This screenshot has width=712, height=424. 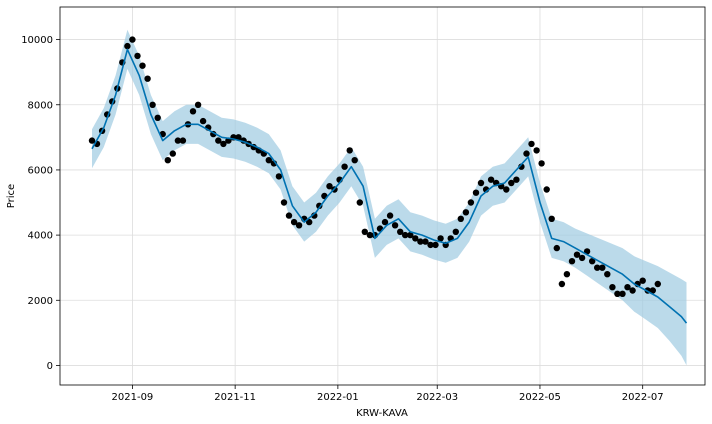 I want to click on x-tick-label: 2022-01, so click(x=338, y=397).